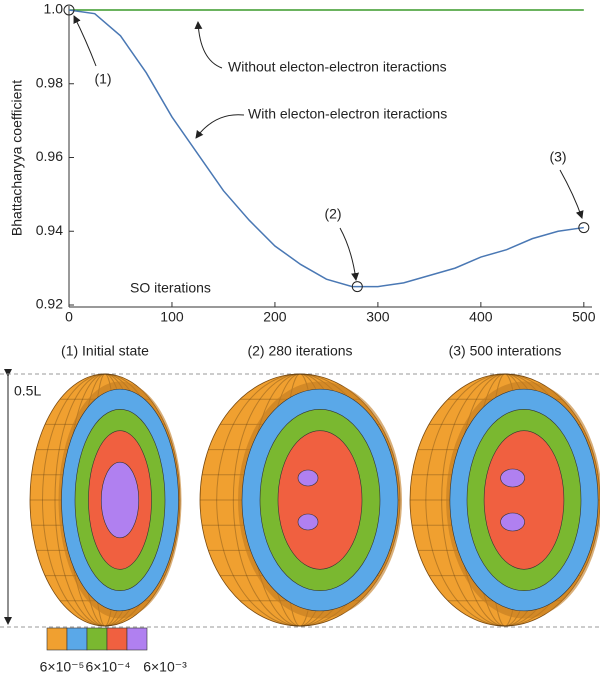  I want to click on colorbar-label: 6×10⁻⁴, so click(108, 667).